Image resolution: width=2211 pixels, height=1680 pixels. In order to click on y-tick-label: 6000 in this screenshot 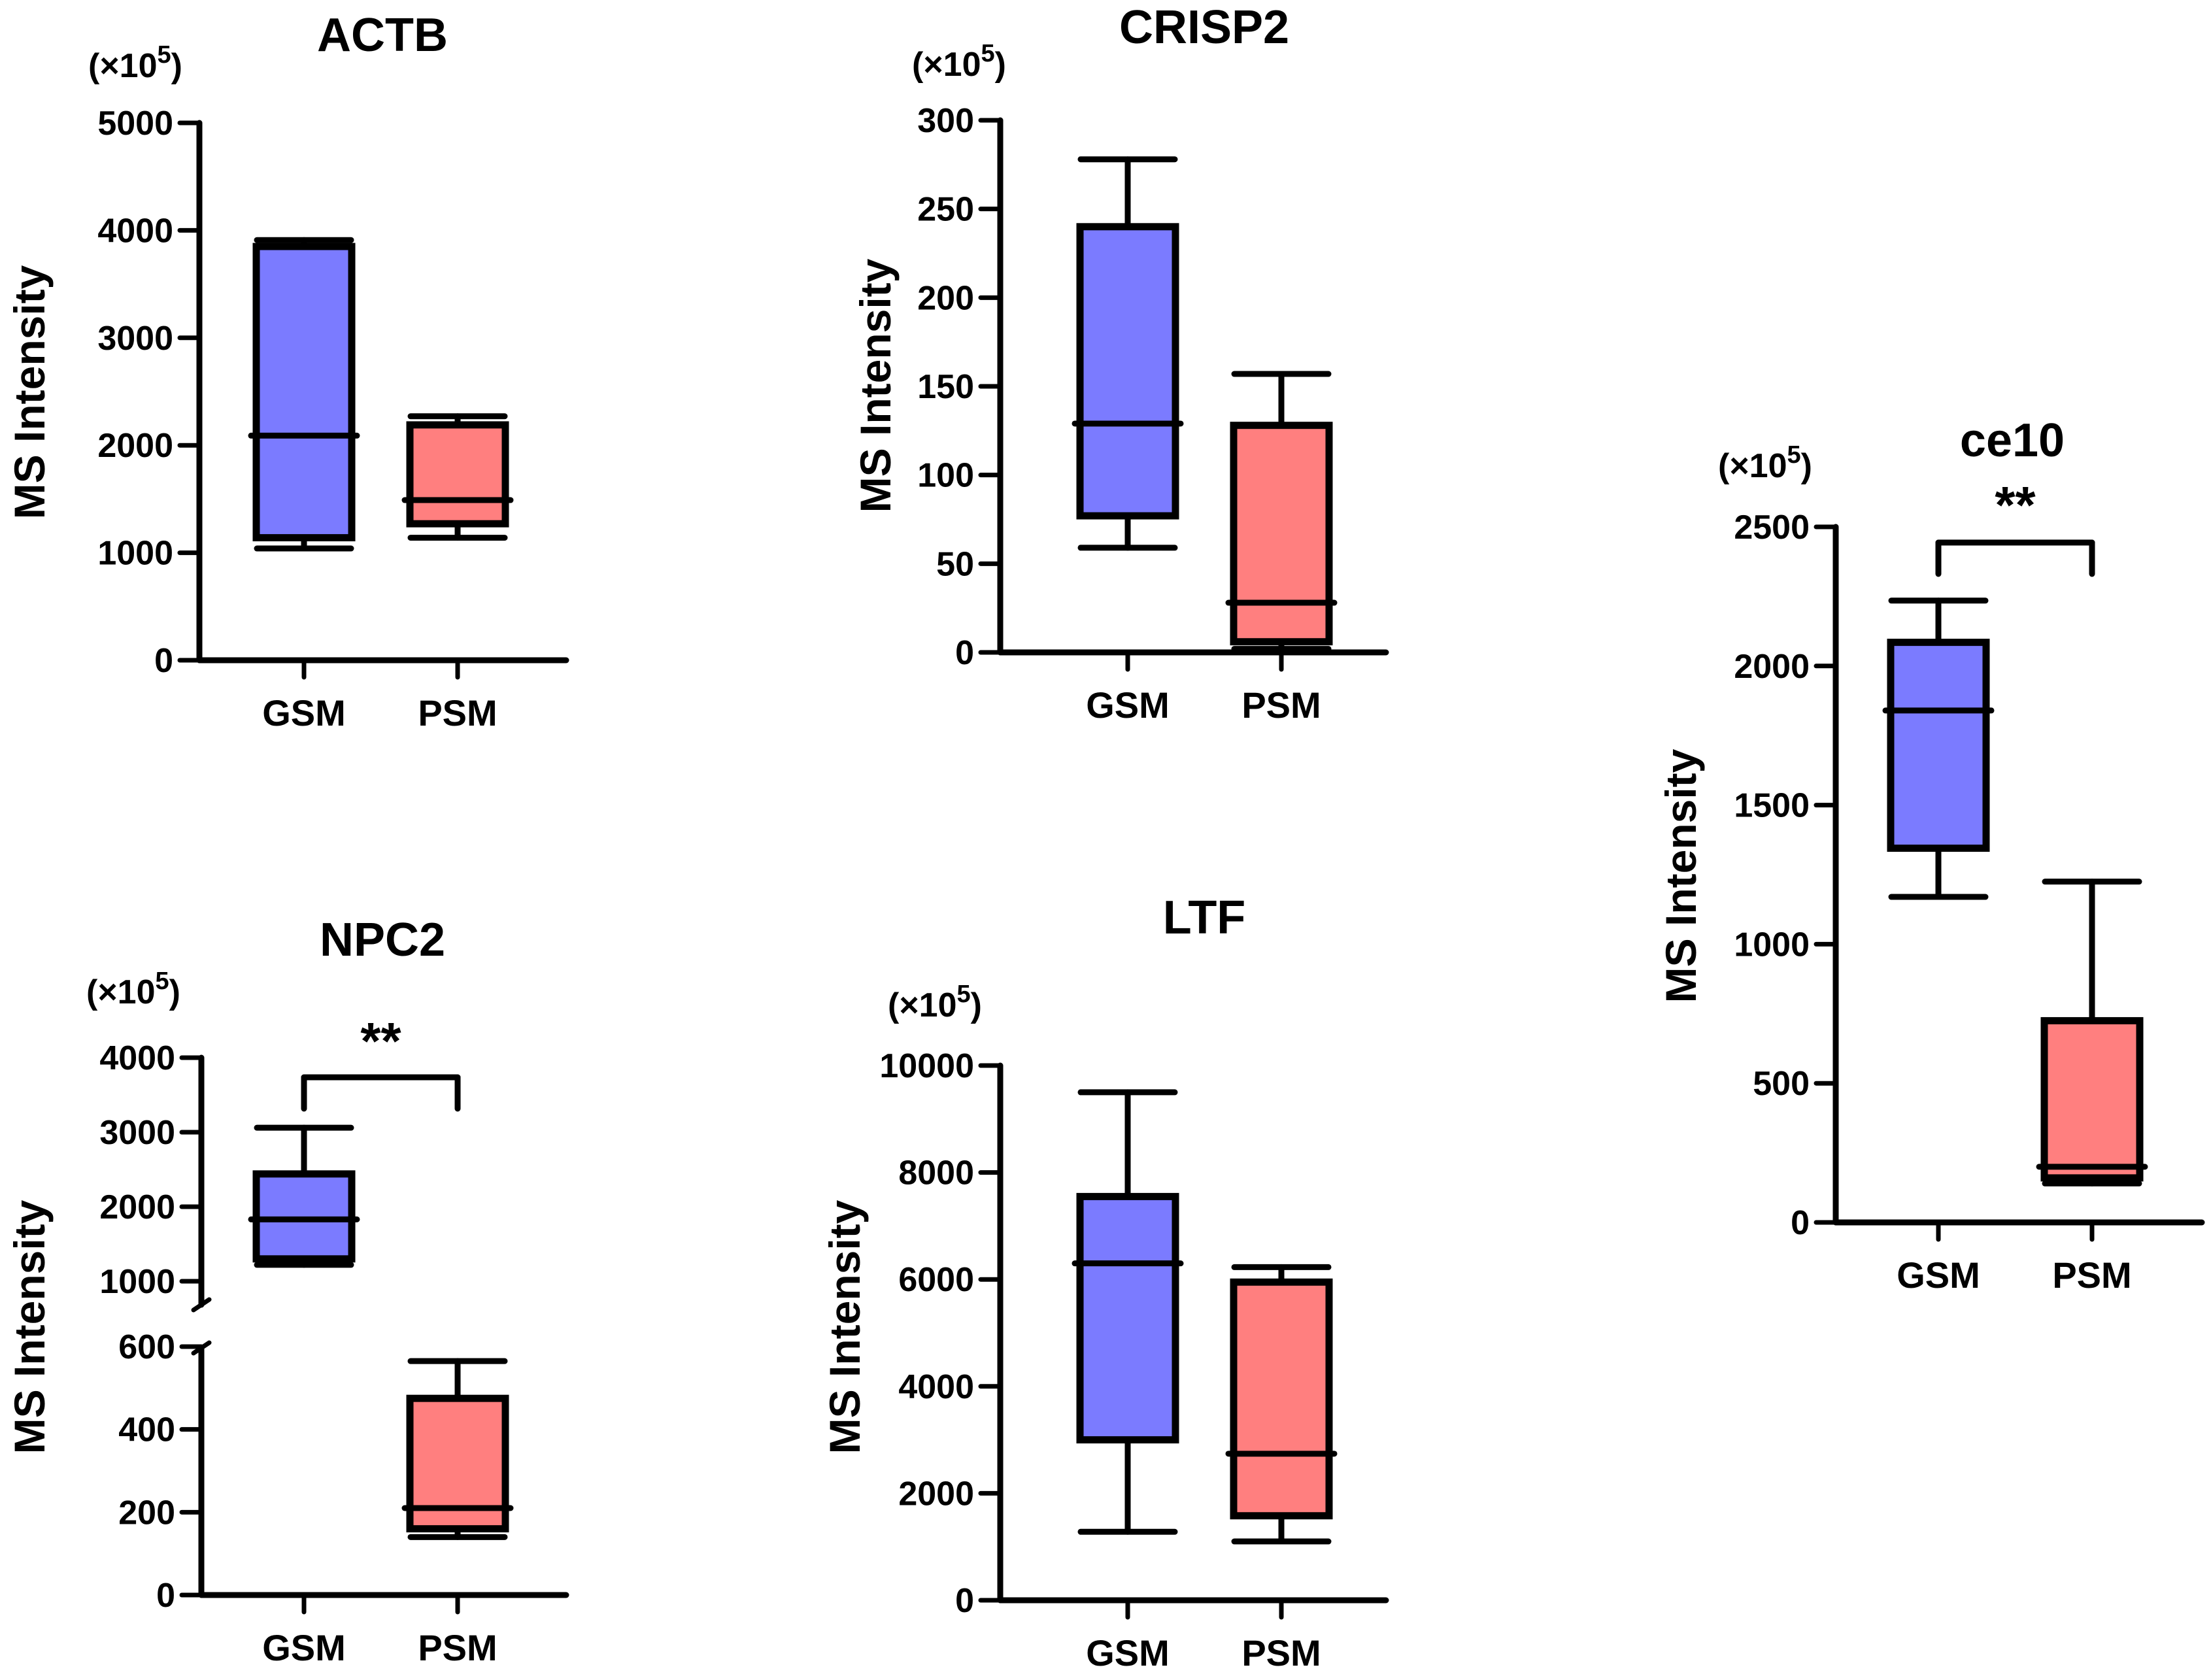, I will do `click(936, 1280)`.